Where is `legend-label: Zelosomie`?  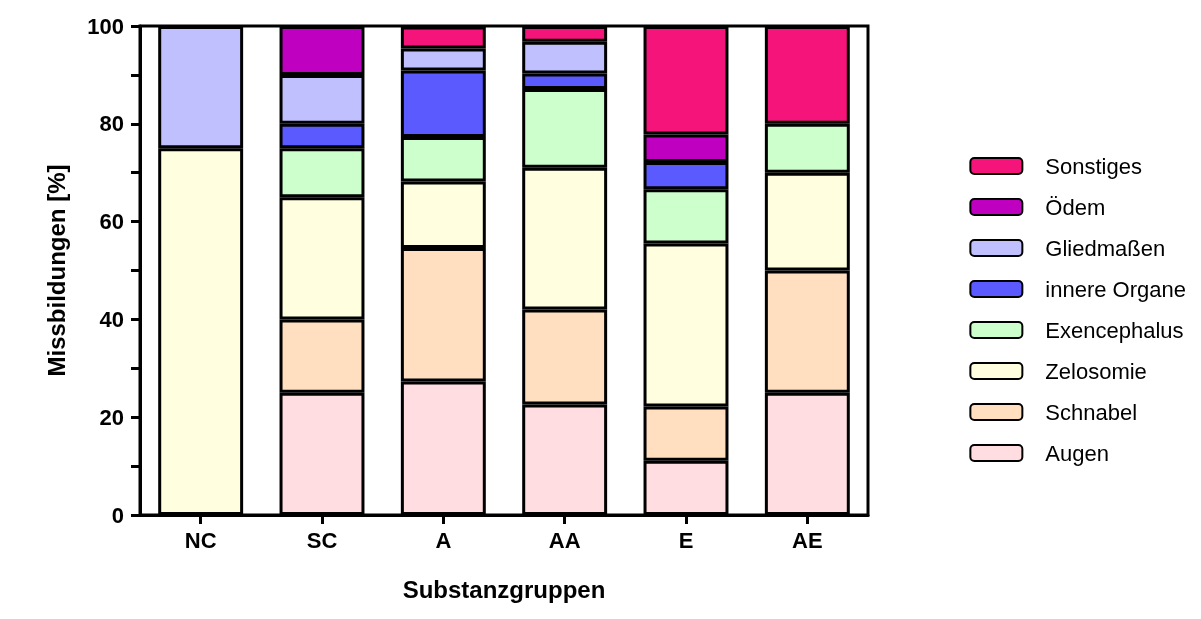
legend-label: Zelosomie is located at coordinates (1096, 371).